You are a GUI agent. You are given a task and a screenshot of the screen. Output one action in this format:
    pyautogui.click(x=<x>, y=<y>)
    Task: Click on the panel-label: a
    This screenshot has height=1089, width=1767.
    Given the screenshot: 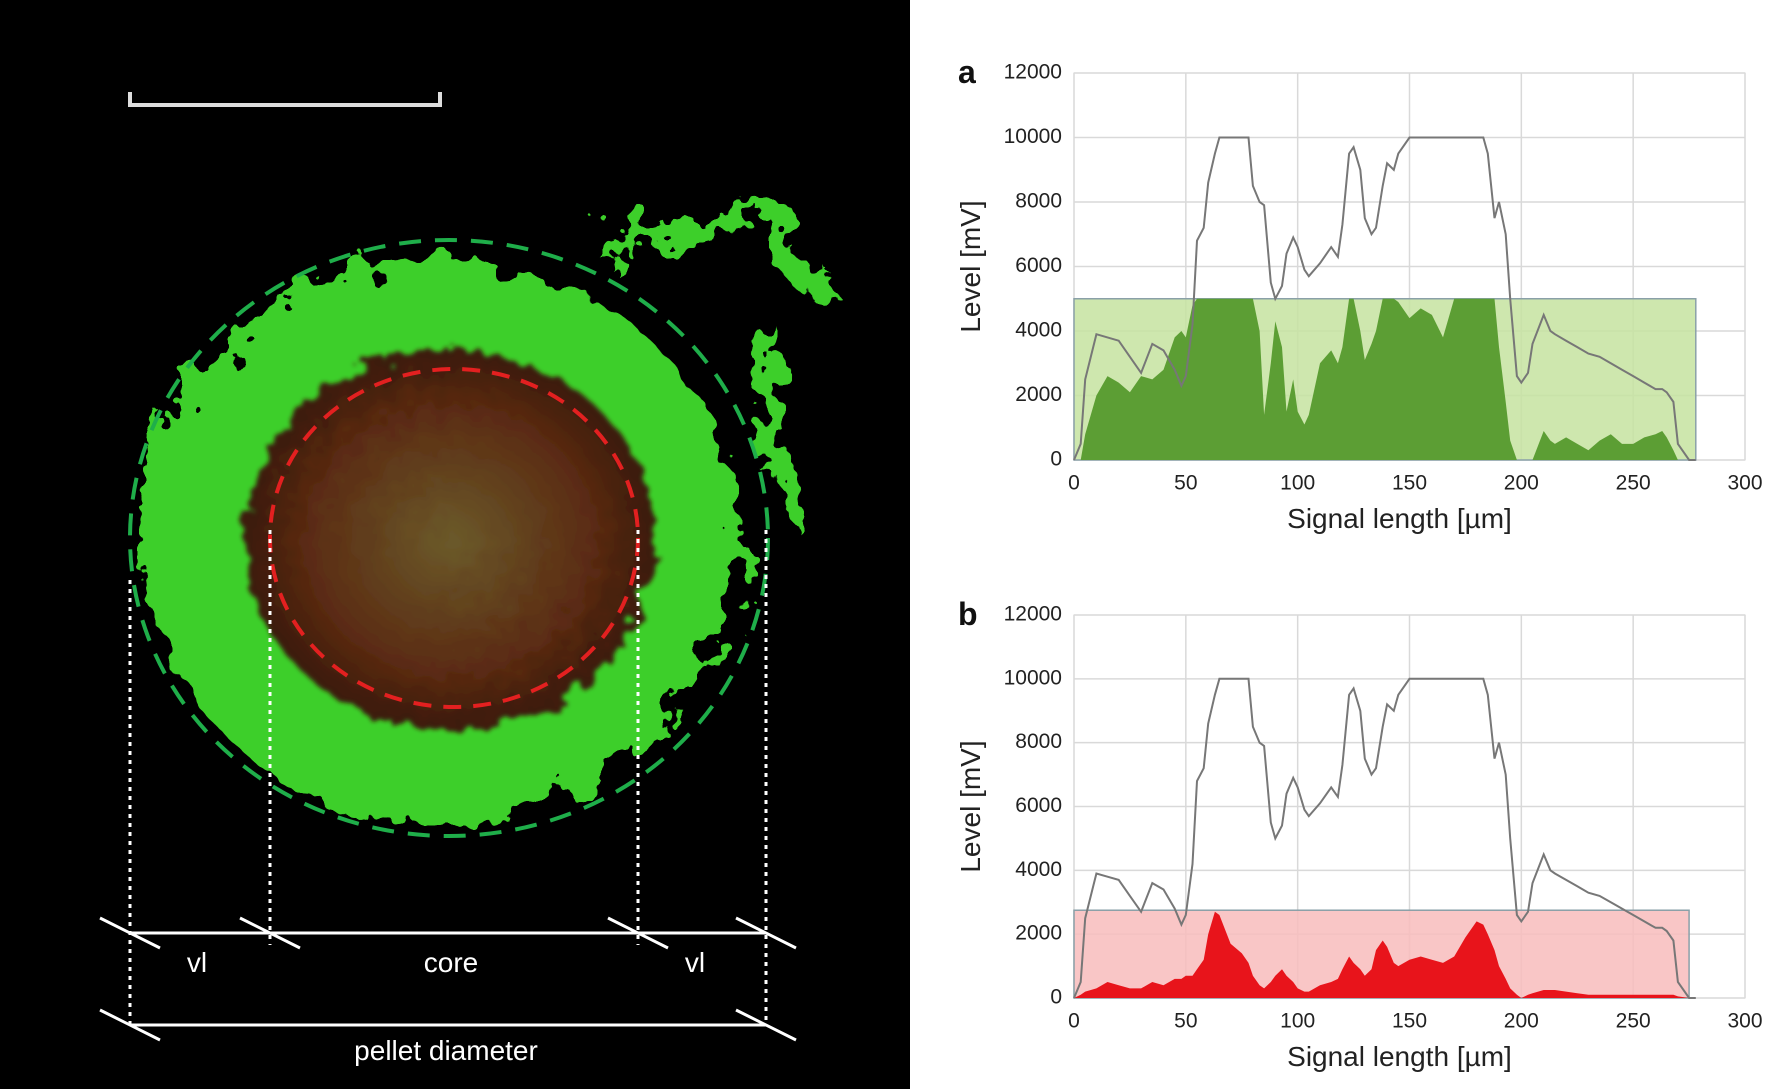 What is the action you would take?
    pyautogui.click(x=967, y=72)
    